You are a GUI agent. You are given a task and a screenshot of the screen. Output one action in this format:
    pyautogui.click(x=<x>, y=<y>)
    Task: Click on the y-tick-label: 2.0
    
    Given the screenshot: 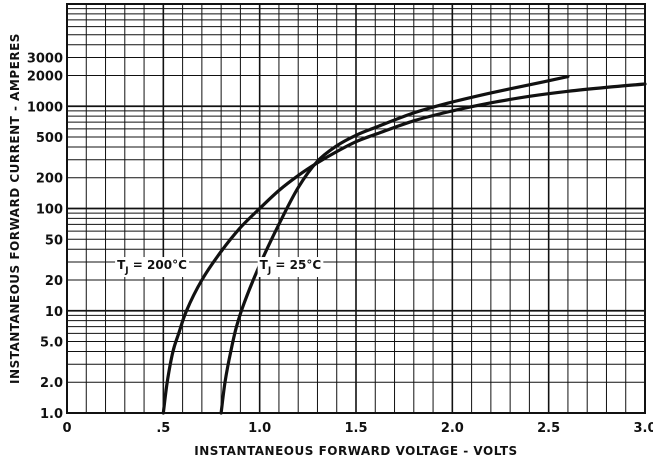 What is the action you would take?
    pyautogui.click(x=51, y=383)
    